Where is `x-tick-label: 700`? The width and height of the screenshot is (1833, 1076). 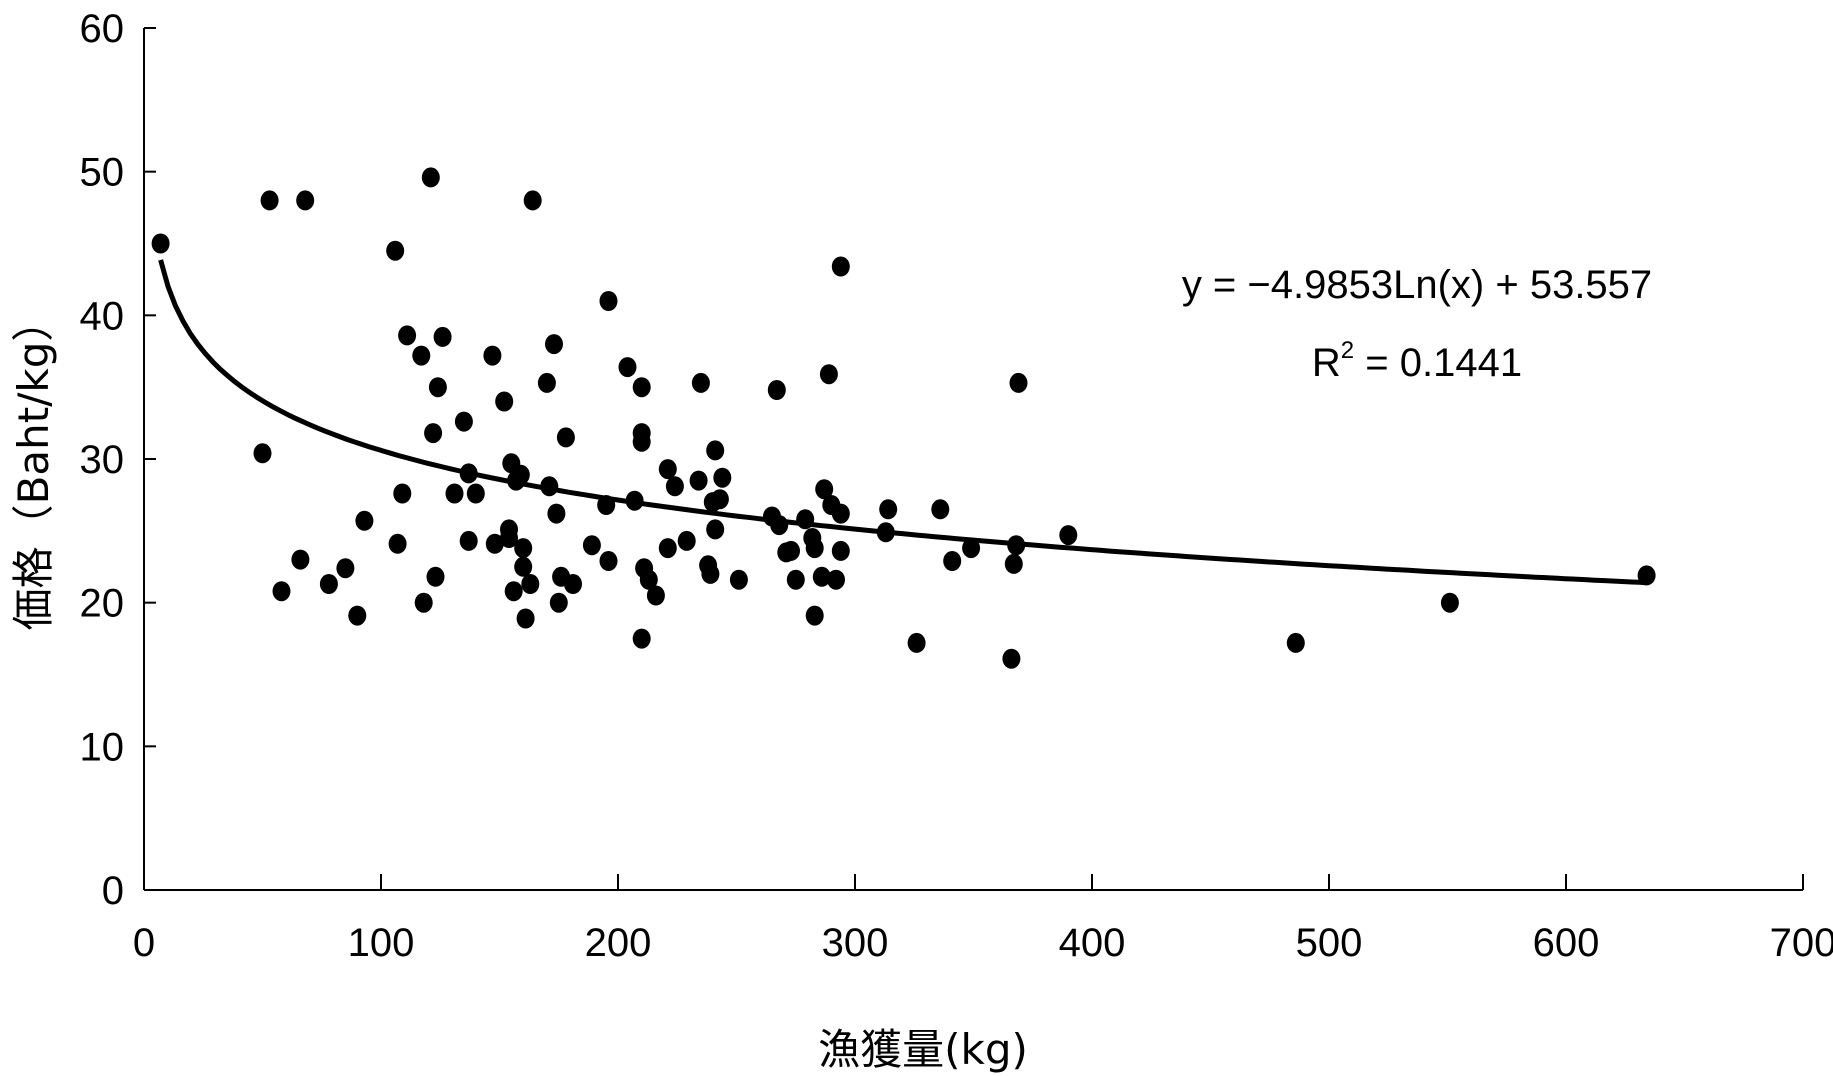
x-tick-label: 700 is located at coordinates (1801, 943).